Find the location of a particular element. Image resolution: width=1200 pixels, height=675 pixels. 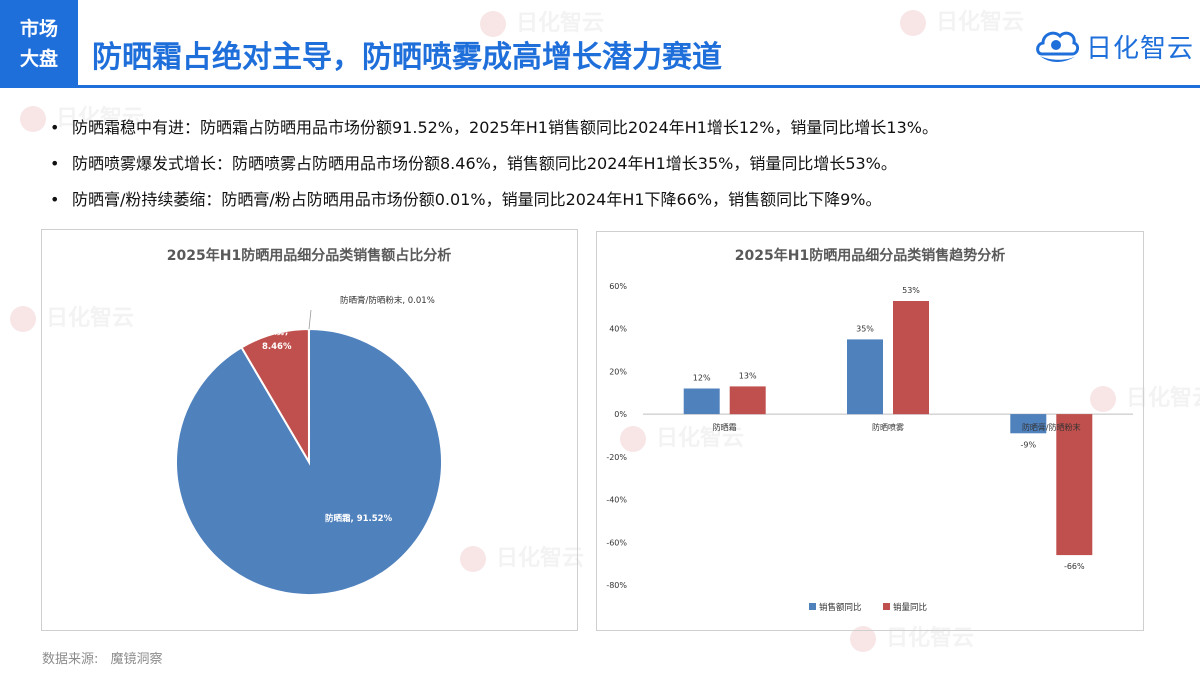

data-source-label: 数据来源: is located at coordinates (70, 659).